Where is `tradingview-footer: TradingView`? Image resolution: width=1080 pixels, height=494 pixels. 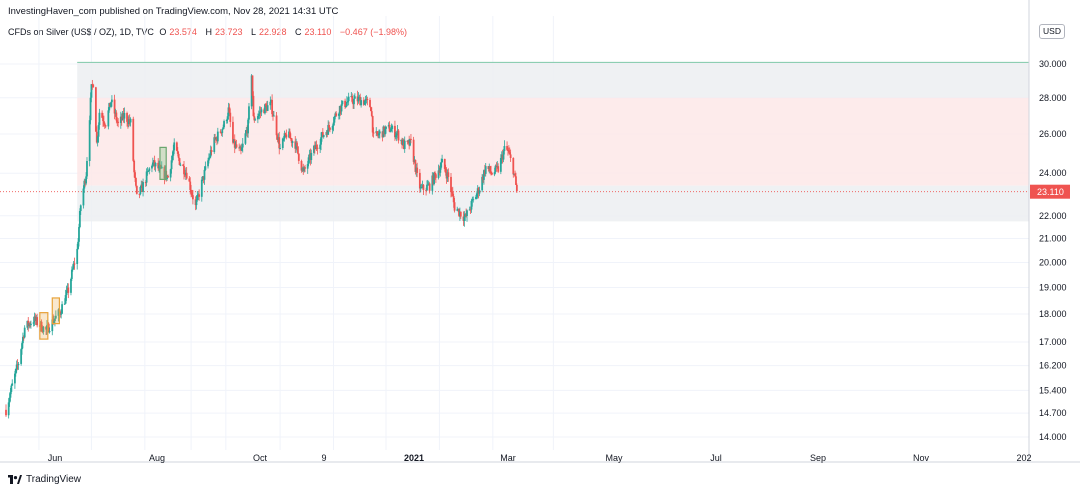
tradingview-footer: TradingView is located at coordinates (44, 479).